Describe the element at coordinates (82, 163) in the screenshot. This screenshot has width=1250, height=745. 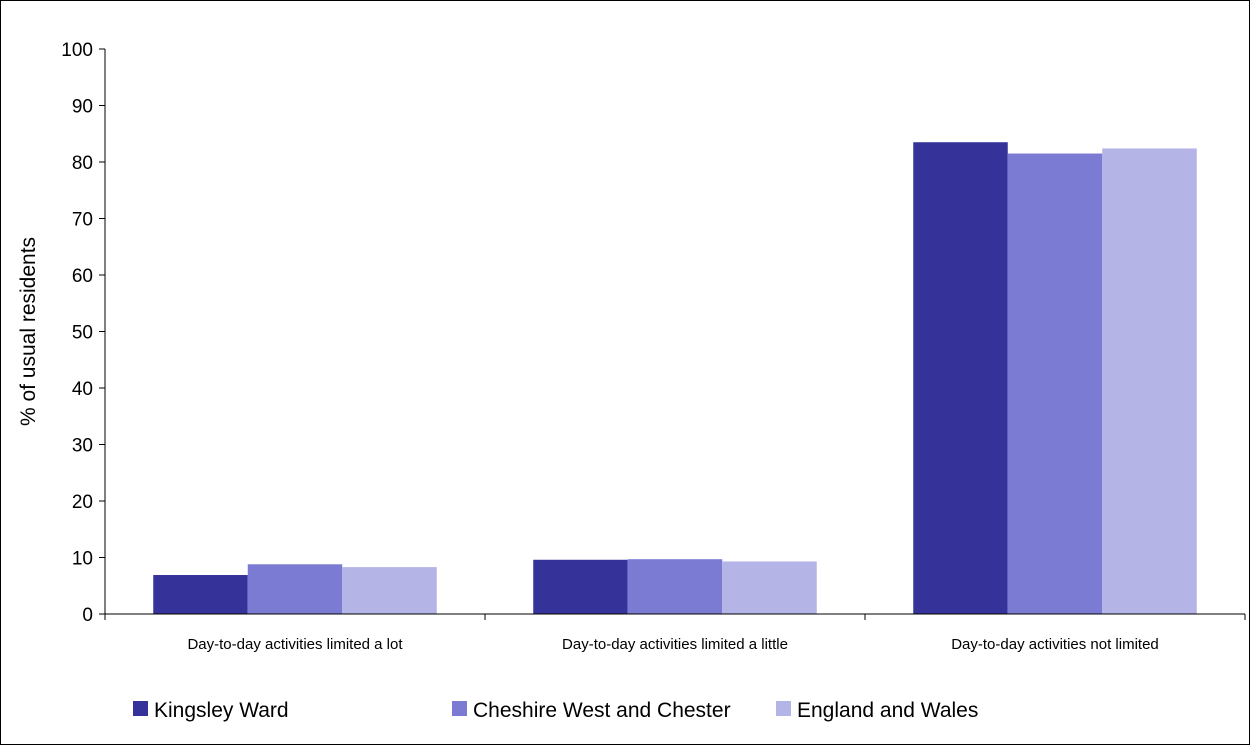
I see `y-tick-label: 80` at that location.